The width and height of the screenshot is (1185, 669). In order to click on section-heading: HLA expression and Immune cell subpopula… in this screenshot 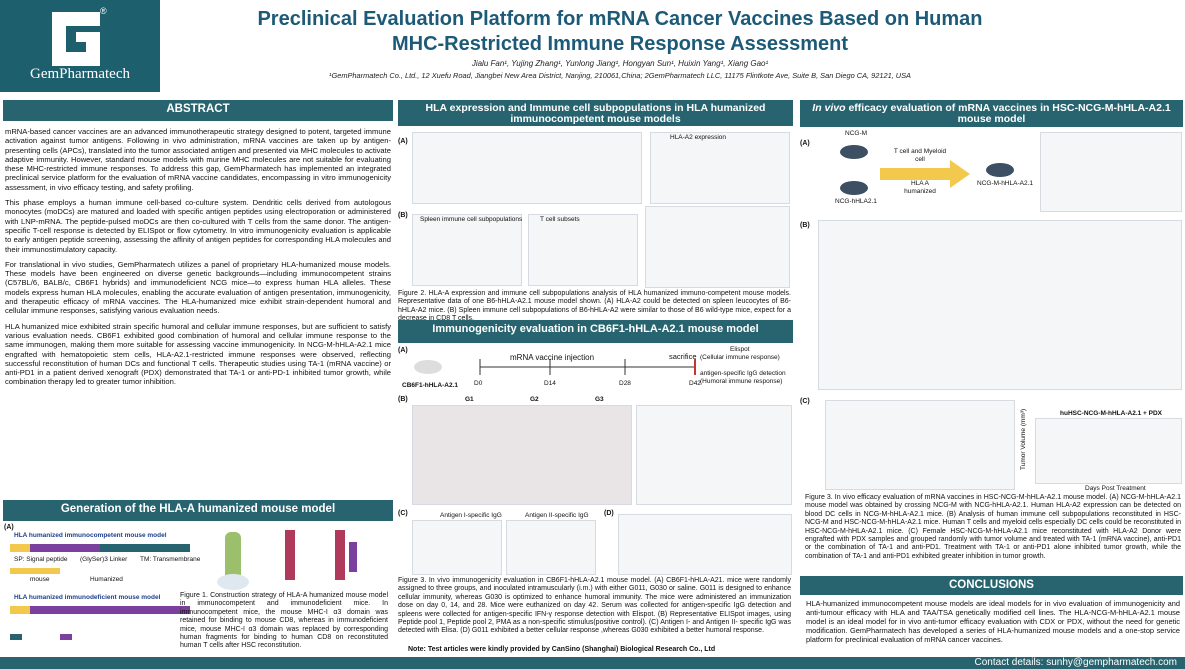, I will do `click(595, 113)`.